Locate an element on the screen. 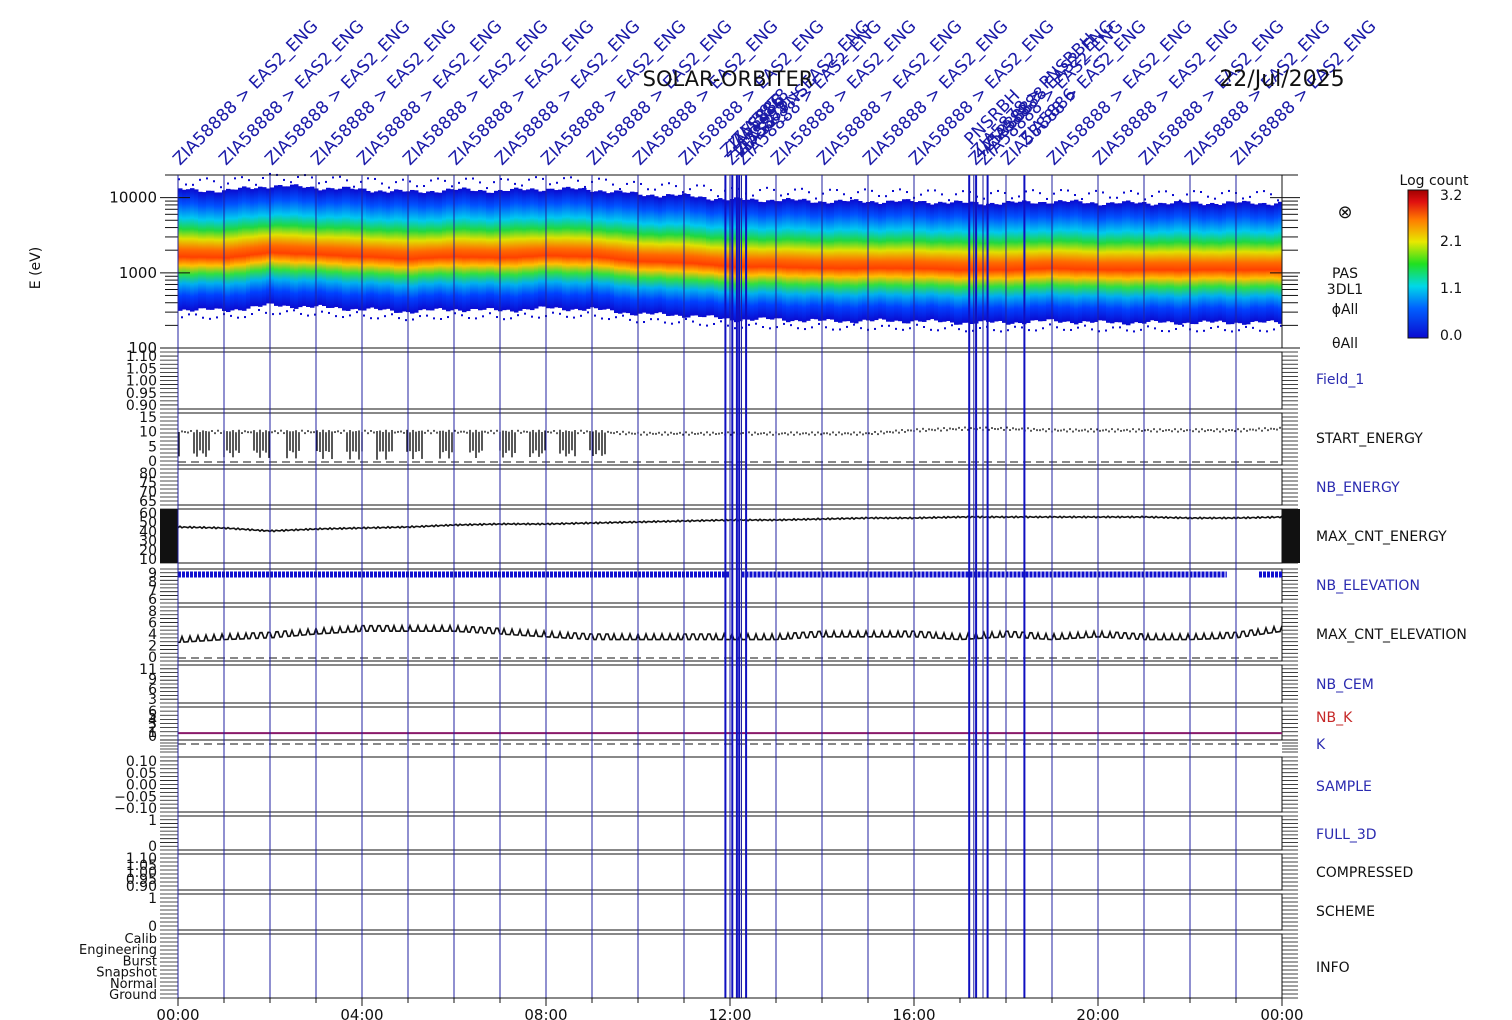 Image resolution: width=1512 pixels, height=1020 pixels. panel-ytick-label: 1.10 is located at coordinates (141, 357).